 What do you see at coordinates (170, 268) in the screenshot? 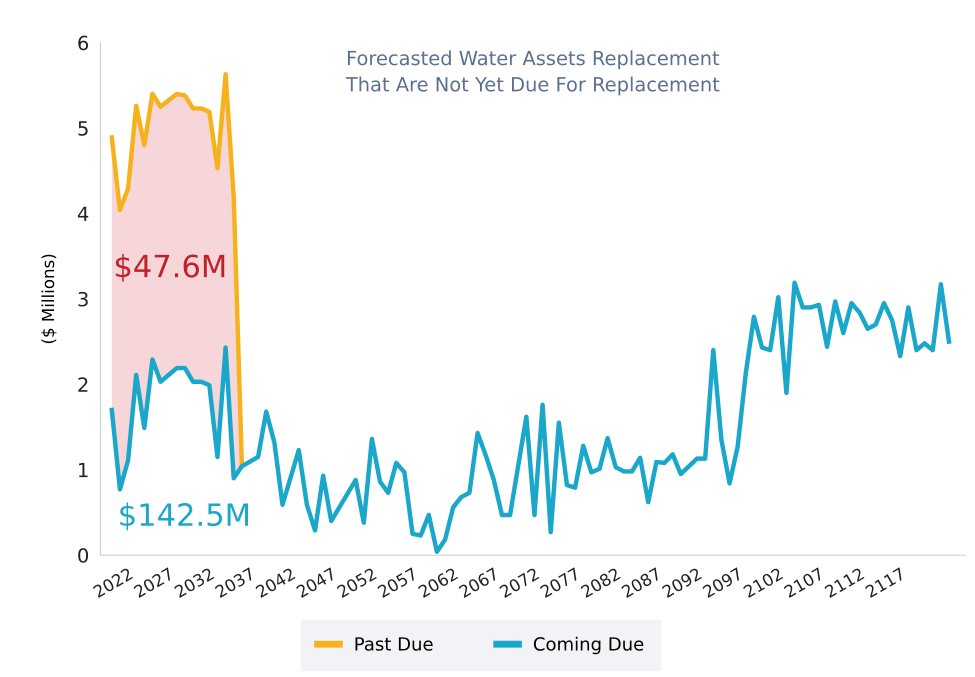
I see `annotation: $47.6M` at bounding box center [170, 268].